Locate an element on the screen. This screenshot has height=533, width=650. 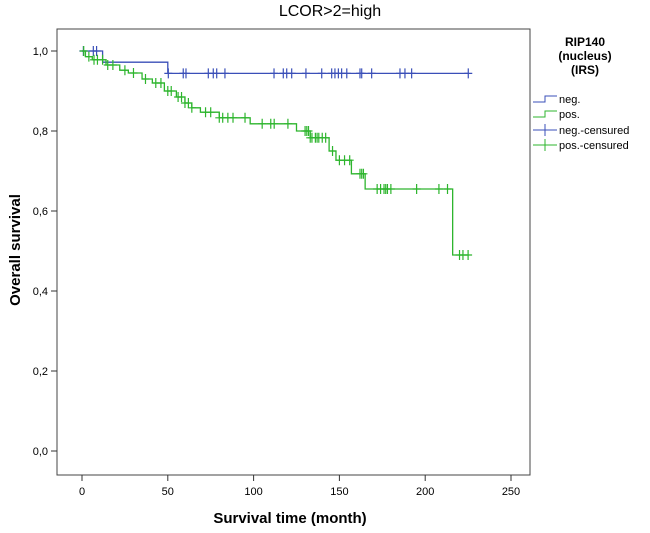
y-axis-label: Overall survival is located at coordinates (15, 250).